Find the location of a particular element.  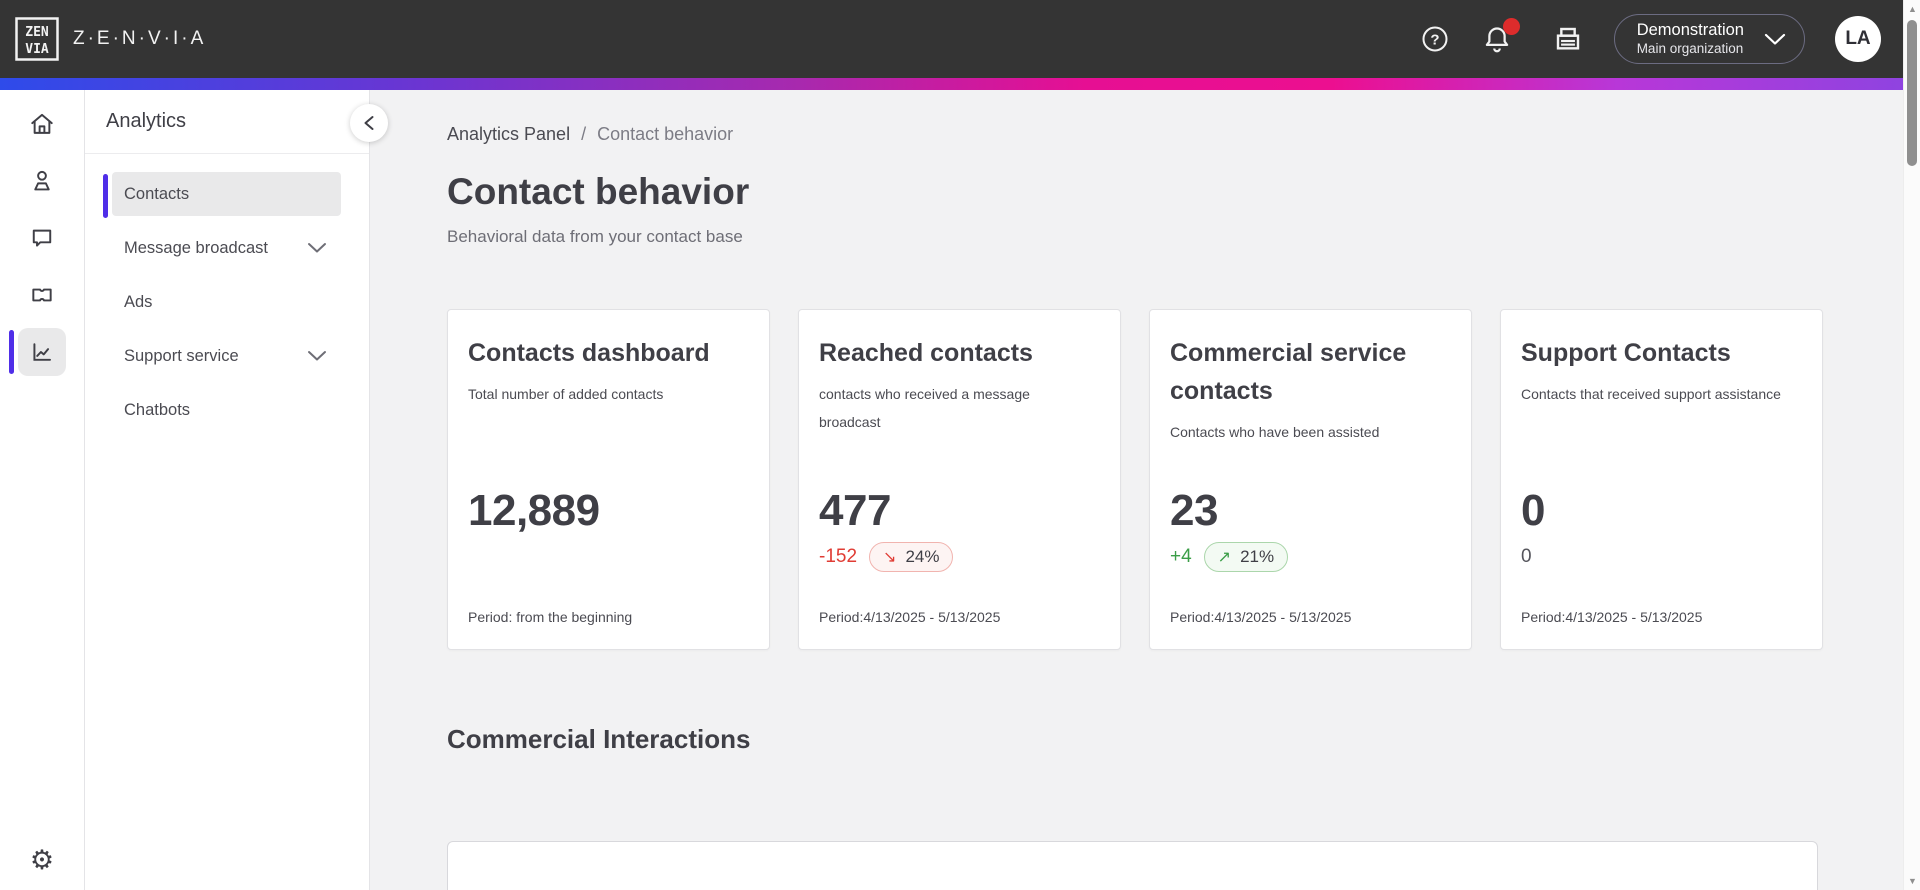

commercial-interactions-panel is located at coordinates (1132, 865).